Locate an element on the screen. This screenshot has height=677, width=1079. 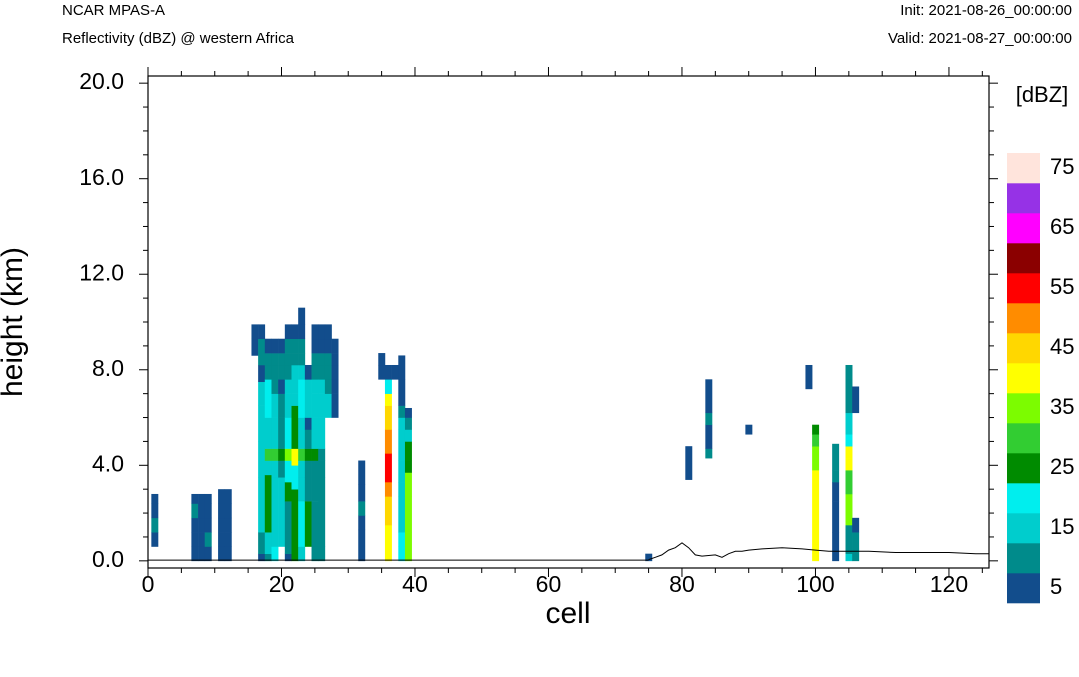
x-tick-label: 120 is located at coordinates (949, 584).